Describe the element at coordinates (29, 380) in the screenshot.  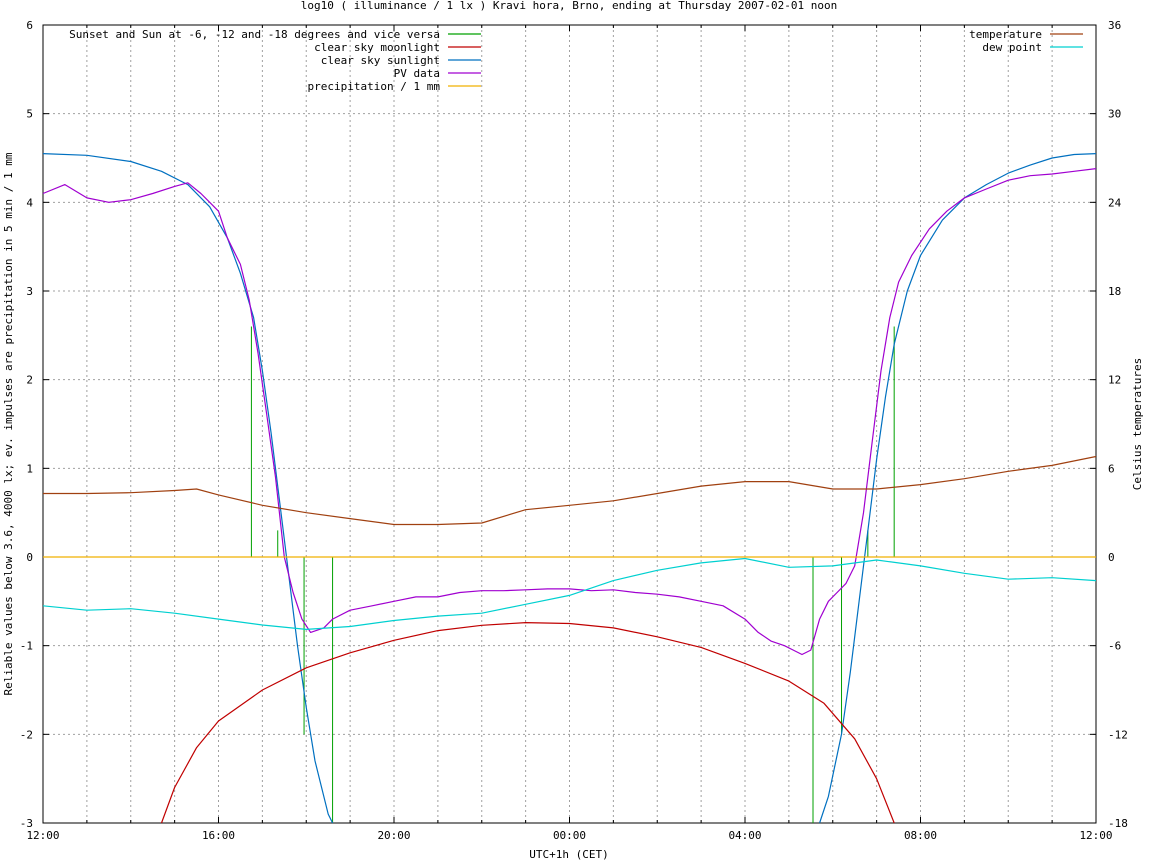
I see `y-tick-label: 2` at that location.